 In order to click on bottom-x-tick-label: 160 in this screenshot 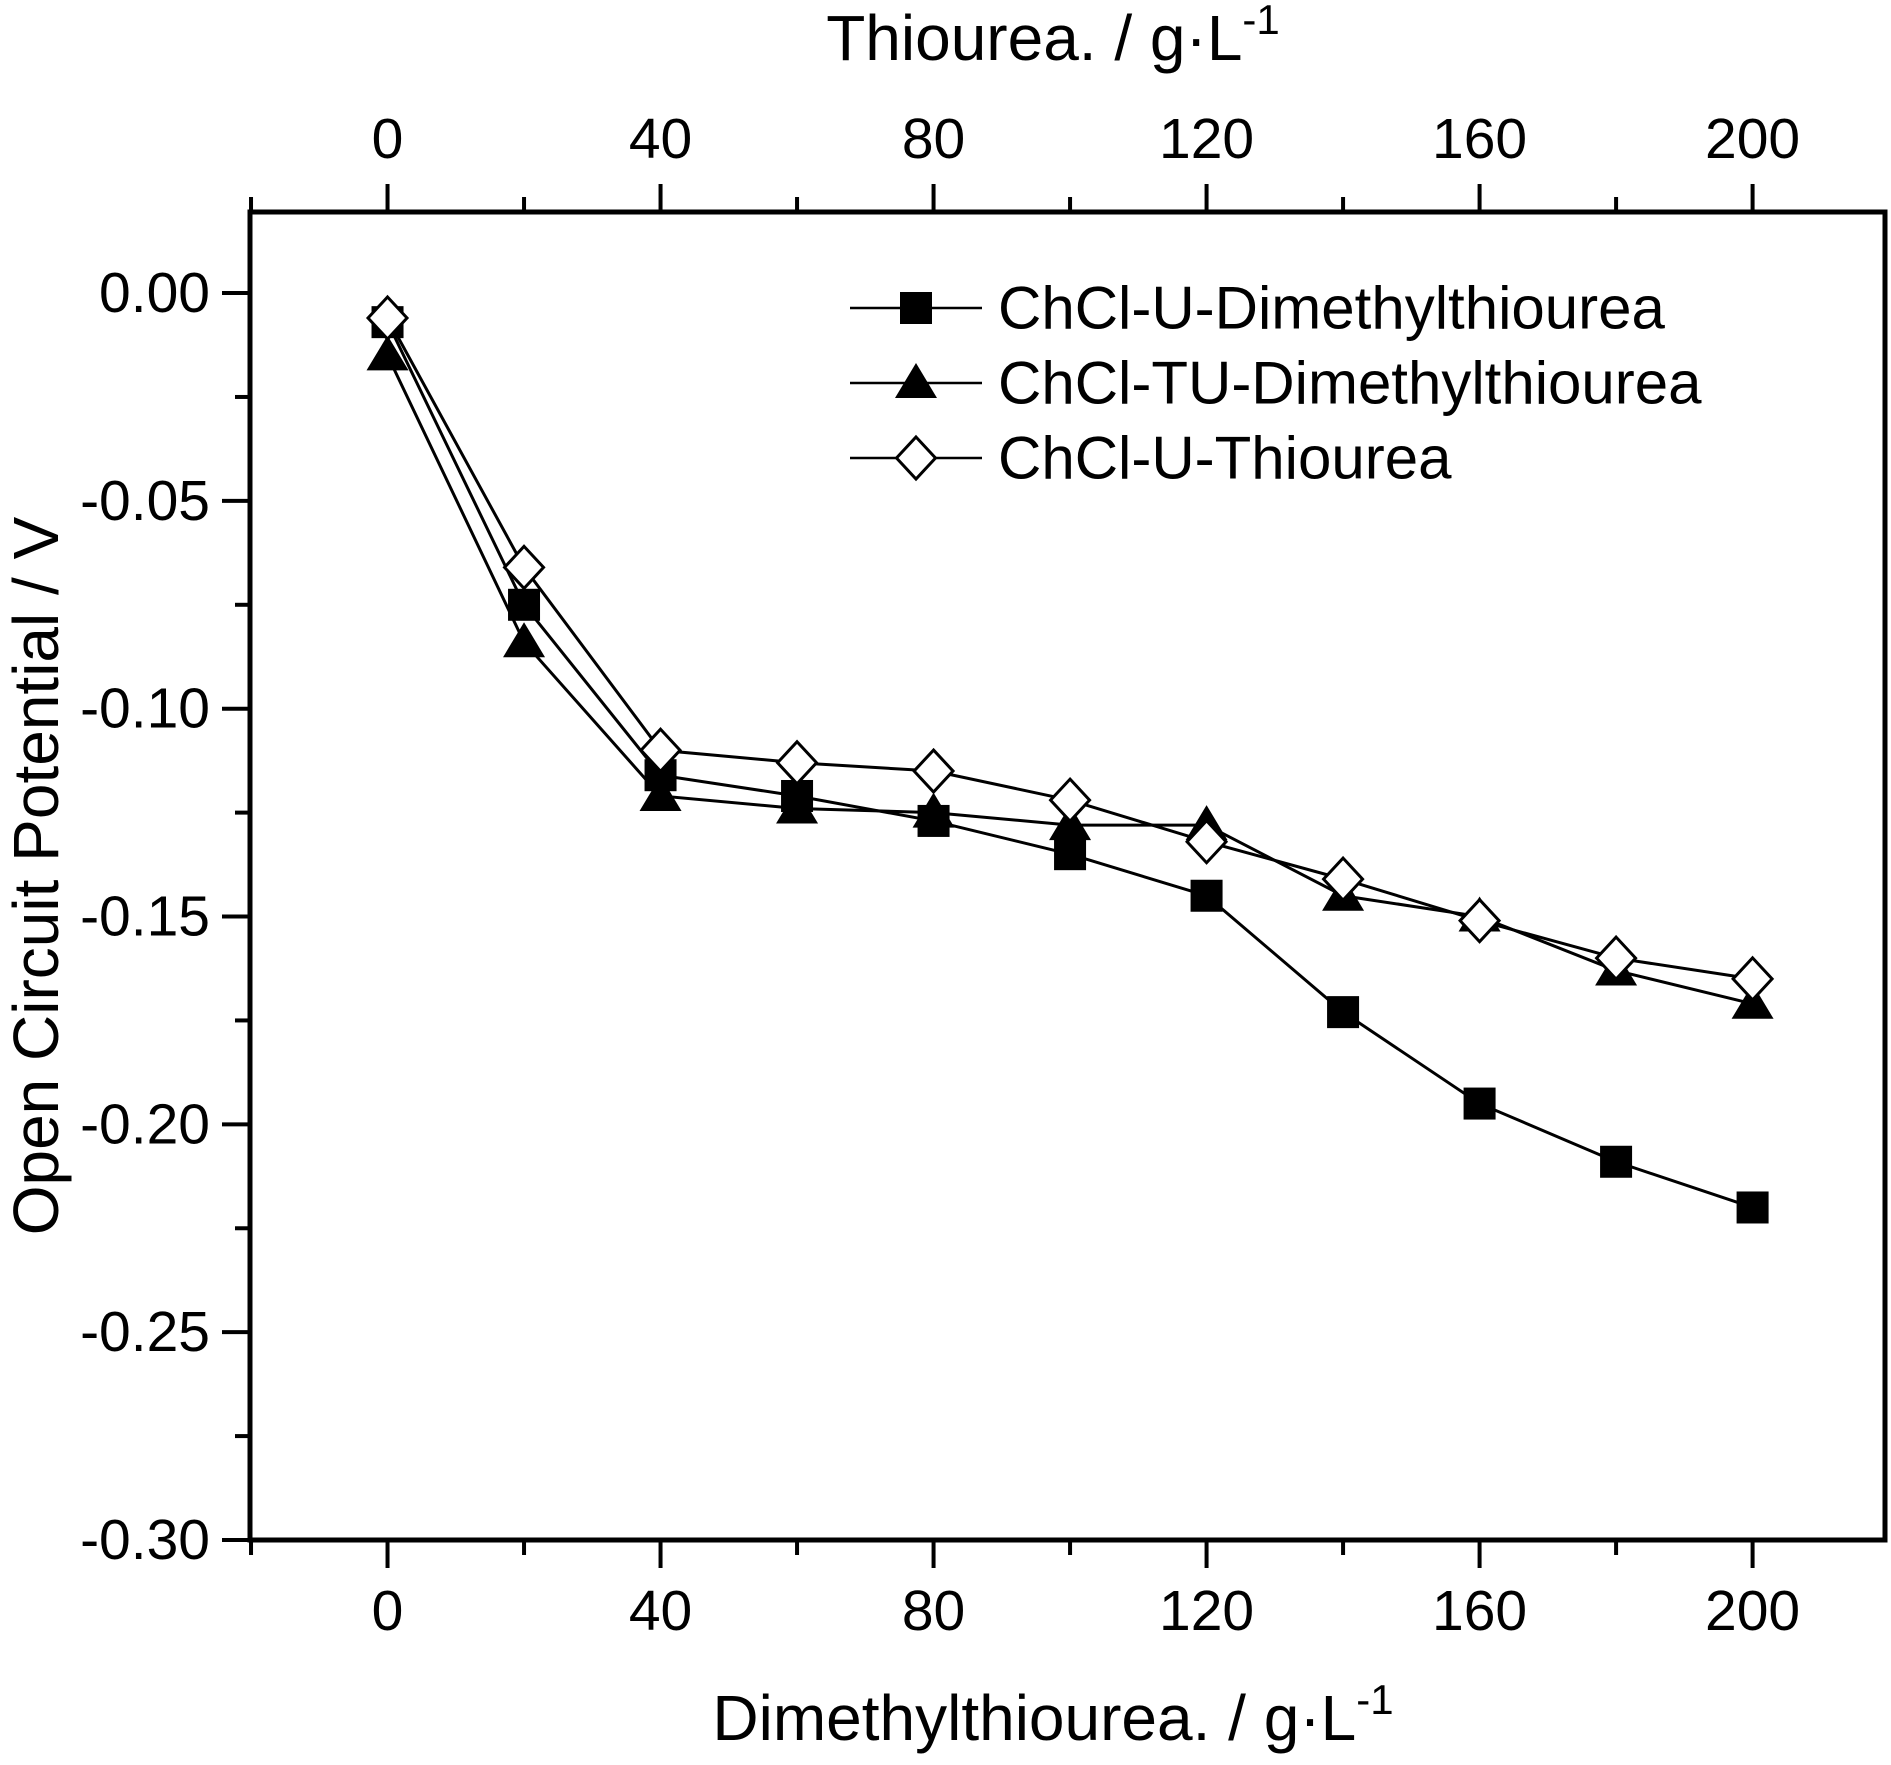, I will do `click(1479, 1611)`.